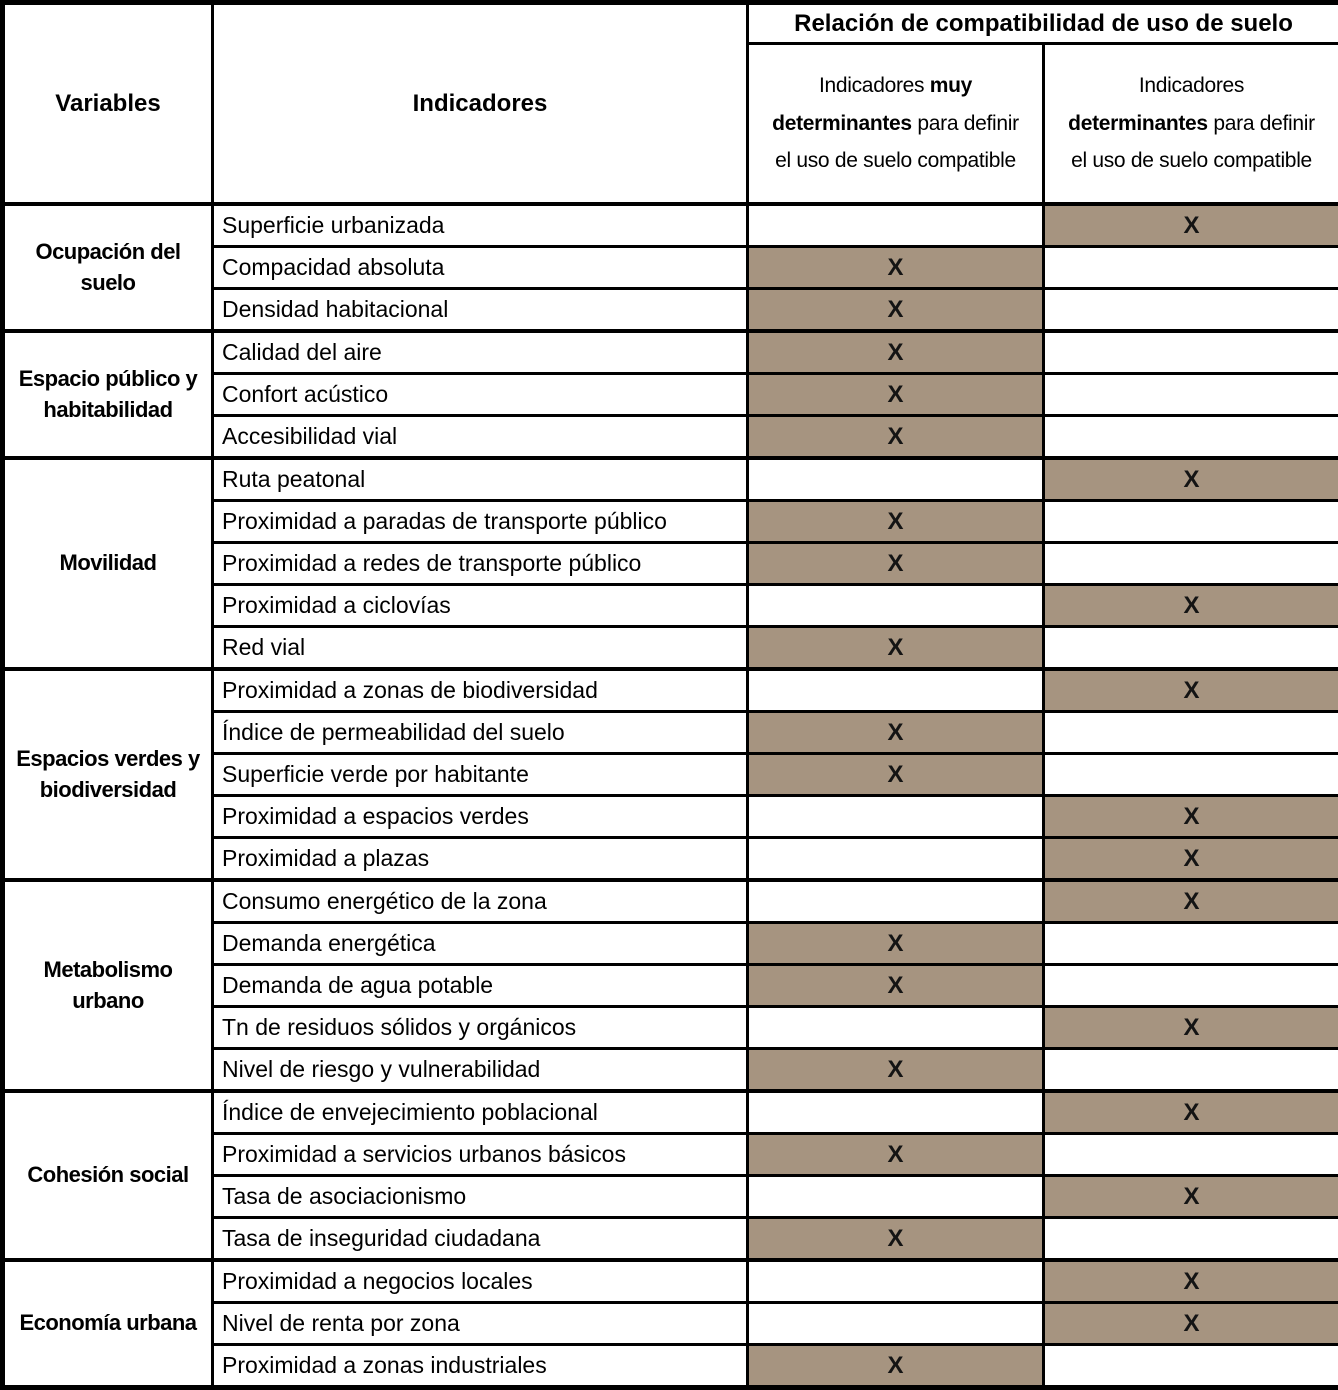  I want to click on indicator-cell: Ruta peatonal, so click(480, 479).